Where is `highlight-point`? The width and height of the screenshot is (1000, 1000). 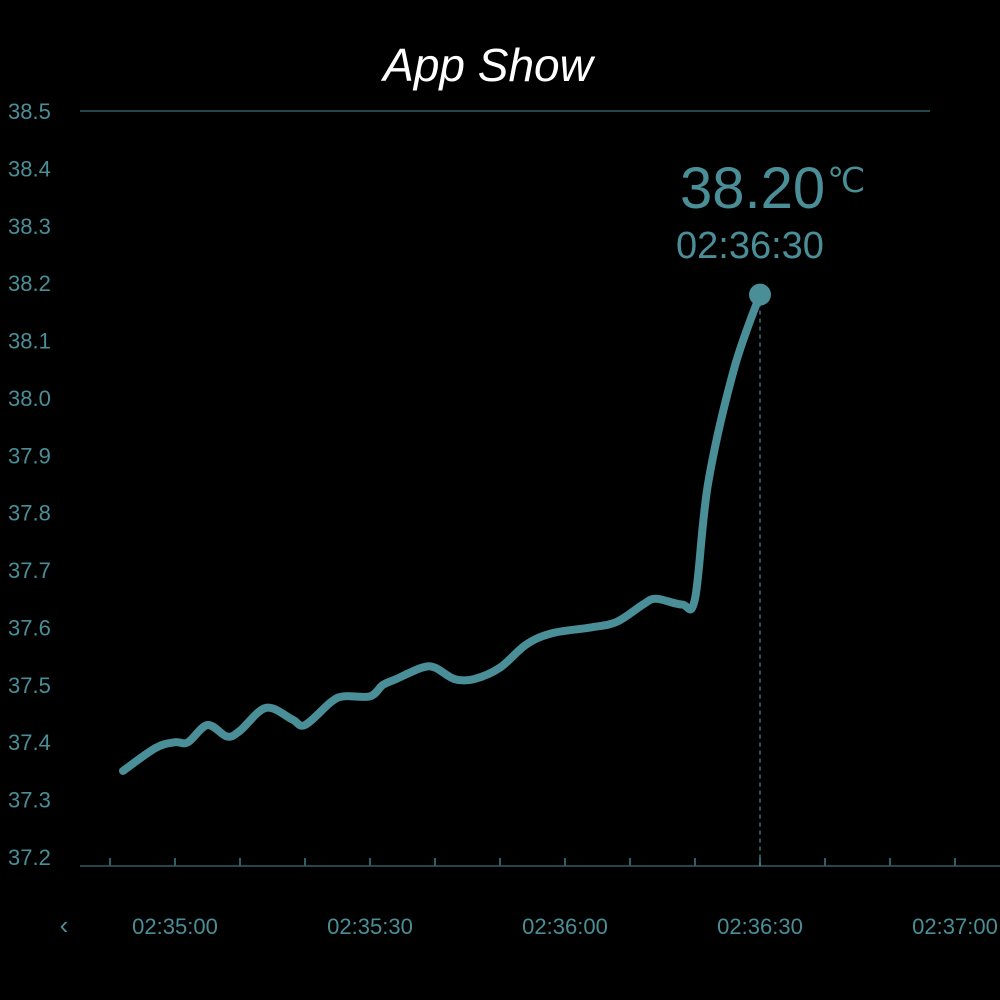
highlight-point is located at coordinates (760, 294).